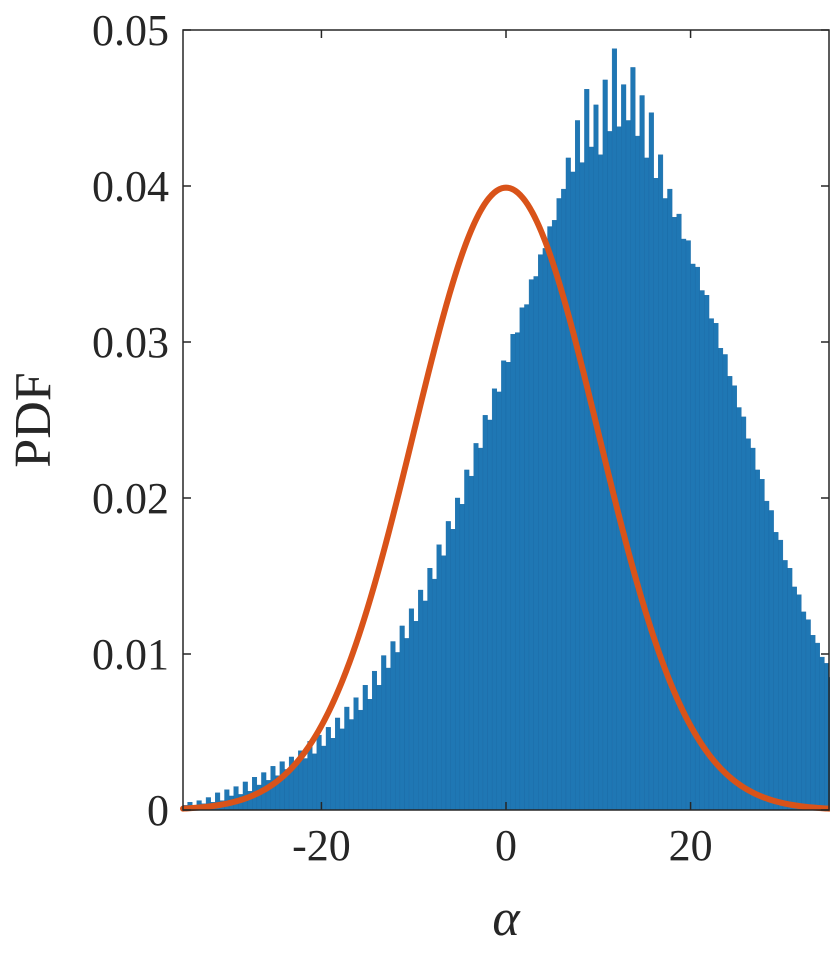  What do you see at coordinates (130, 342) in the screenshot?
I see `y-tick-label: 0.03` at bounding box center [130, 342].